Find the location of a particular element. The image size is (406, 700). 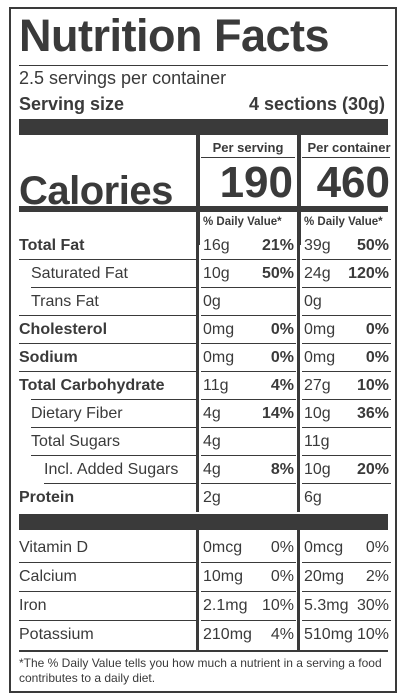

nutrient-serving-dv: 50% is located at coordinates (277, 273).